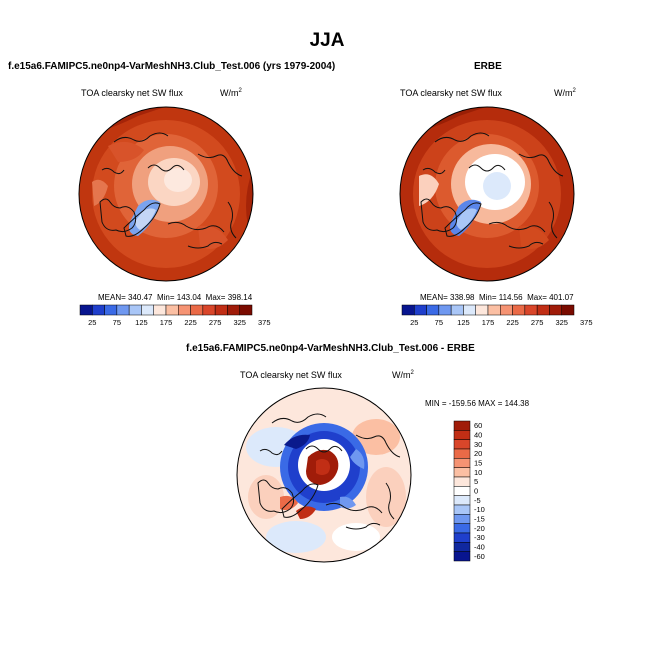 This screenshot has width=654, height=654. I want to click on panel-model-cb-tick-label: 325, so click(239, 322).